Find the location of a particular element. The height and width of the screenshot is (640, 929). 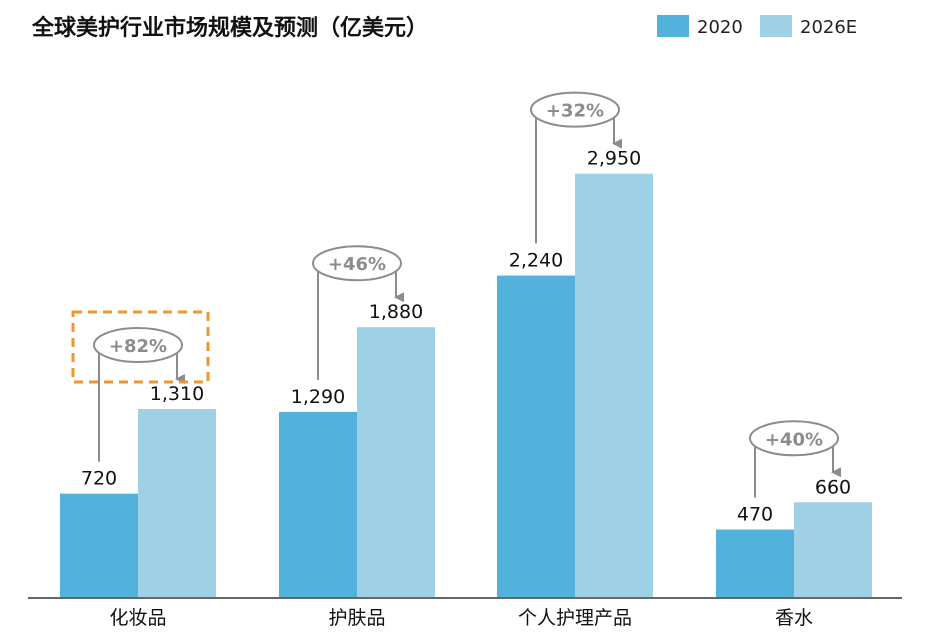

highlight-box is located at coordinates (140, 347).